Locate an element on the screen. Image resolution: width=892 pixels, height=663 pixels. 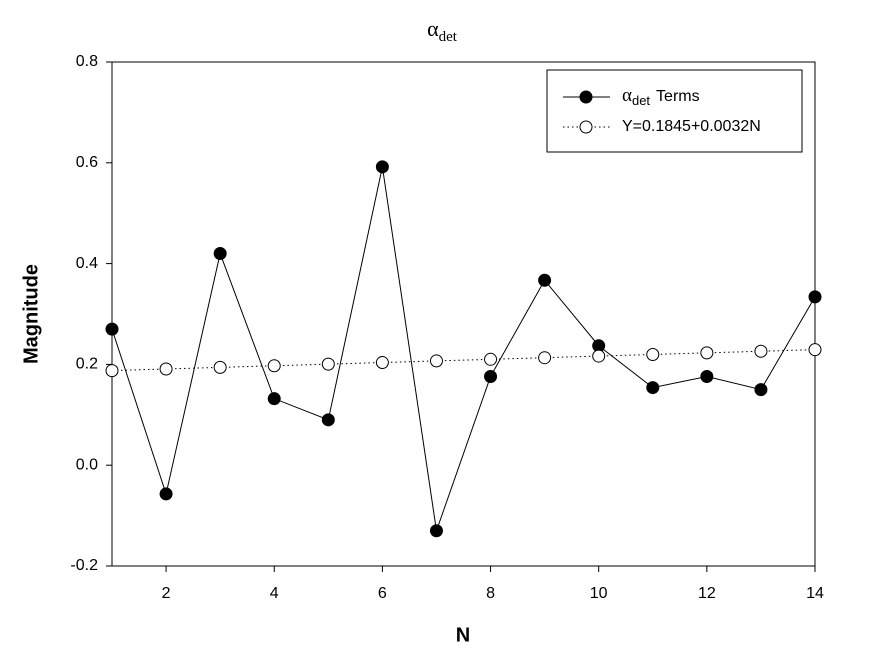
legend-symbol: α is located at coordinates (627, 95).